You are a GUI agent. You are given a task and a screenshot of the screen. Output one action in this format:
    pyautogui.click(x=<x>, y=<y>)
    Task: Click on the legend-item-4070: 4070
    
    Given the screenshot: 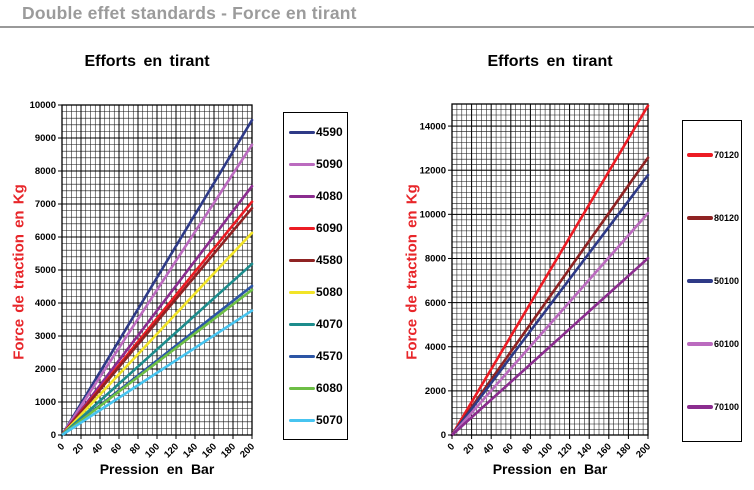 What is the action you would take?
    pyautogui.click(x=317, y=324)
    